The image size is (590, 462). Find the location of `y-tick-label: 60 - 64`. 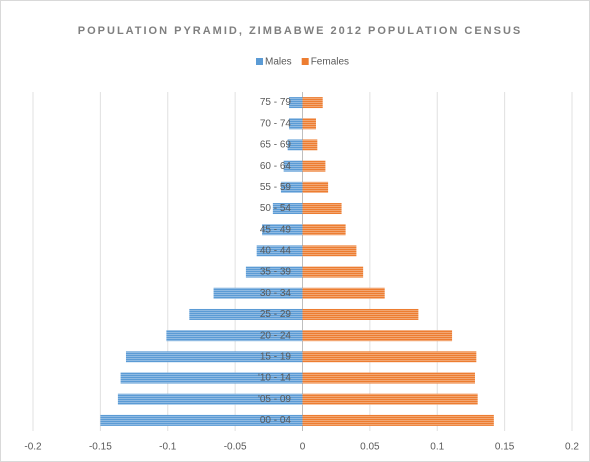

y-tick-label: 60 - 64 is located at coordinates (276, 166).